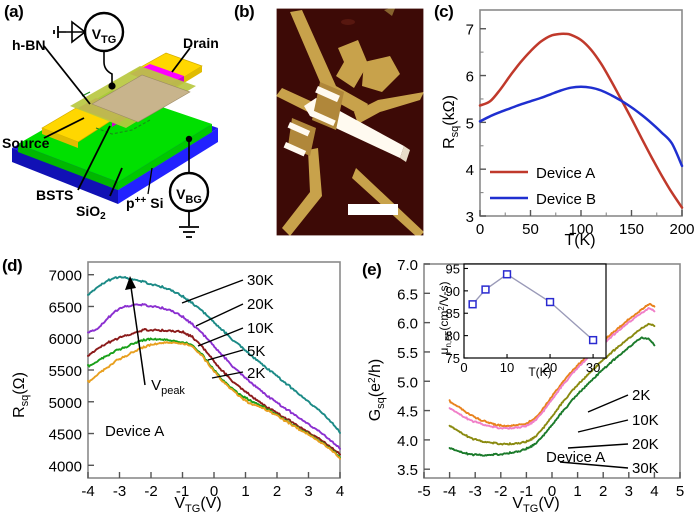 The image size is (700, 515). What do you see at coordinates (470, 77) in the screenshot?
I see `ytick-label: 6` at bounding box center [470, 77].